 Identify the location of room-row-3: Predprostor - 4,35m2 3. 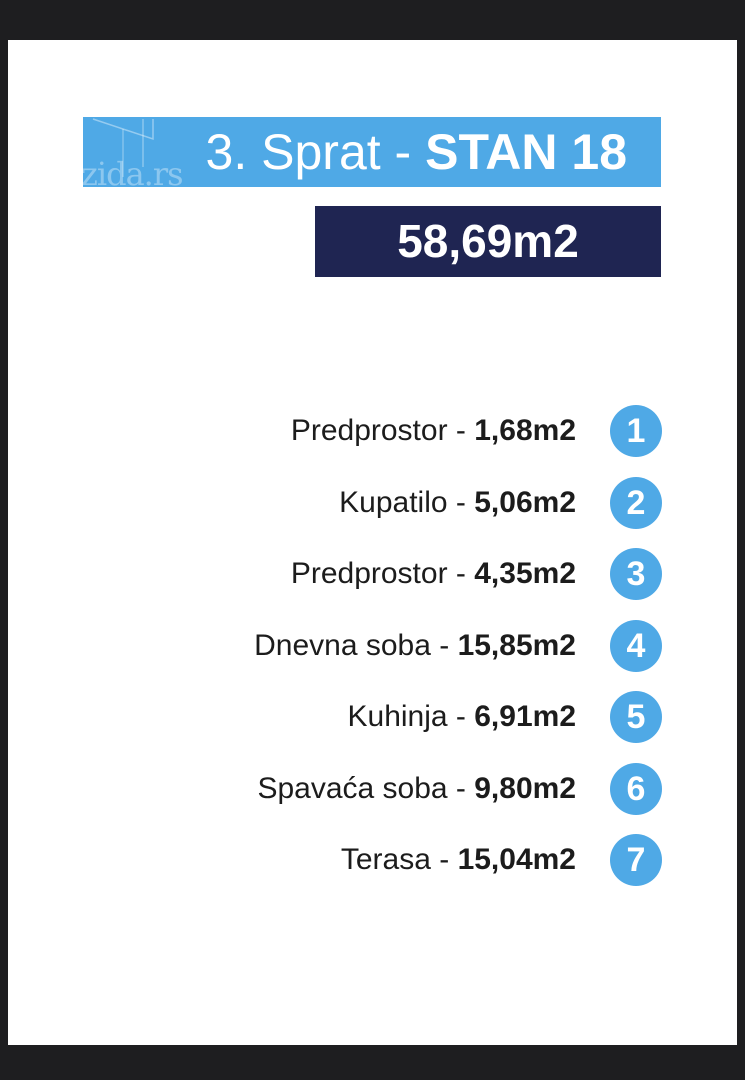
(372, 574).